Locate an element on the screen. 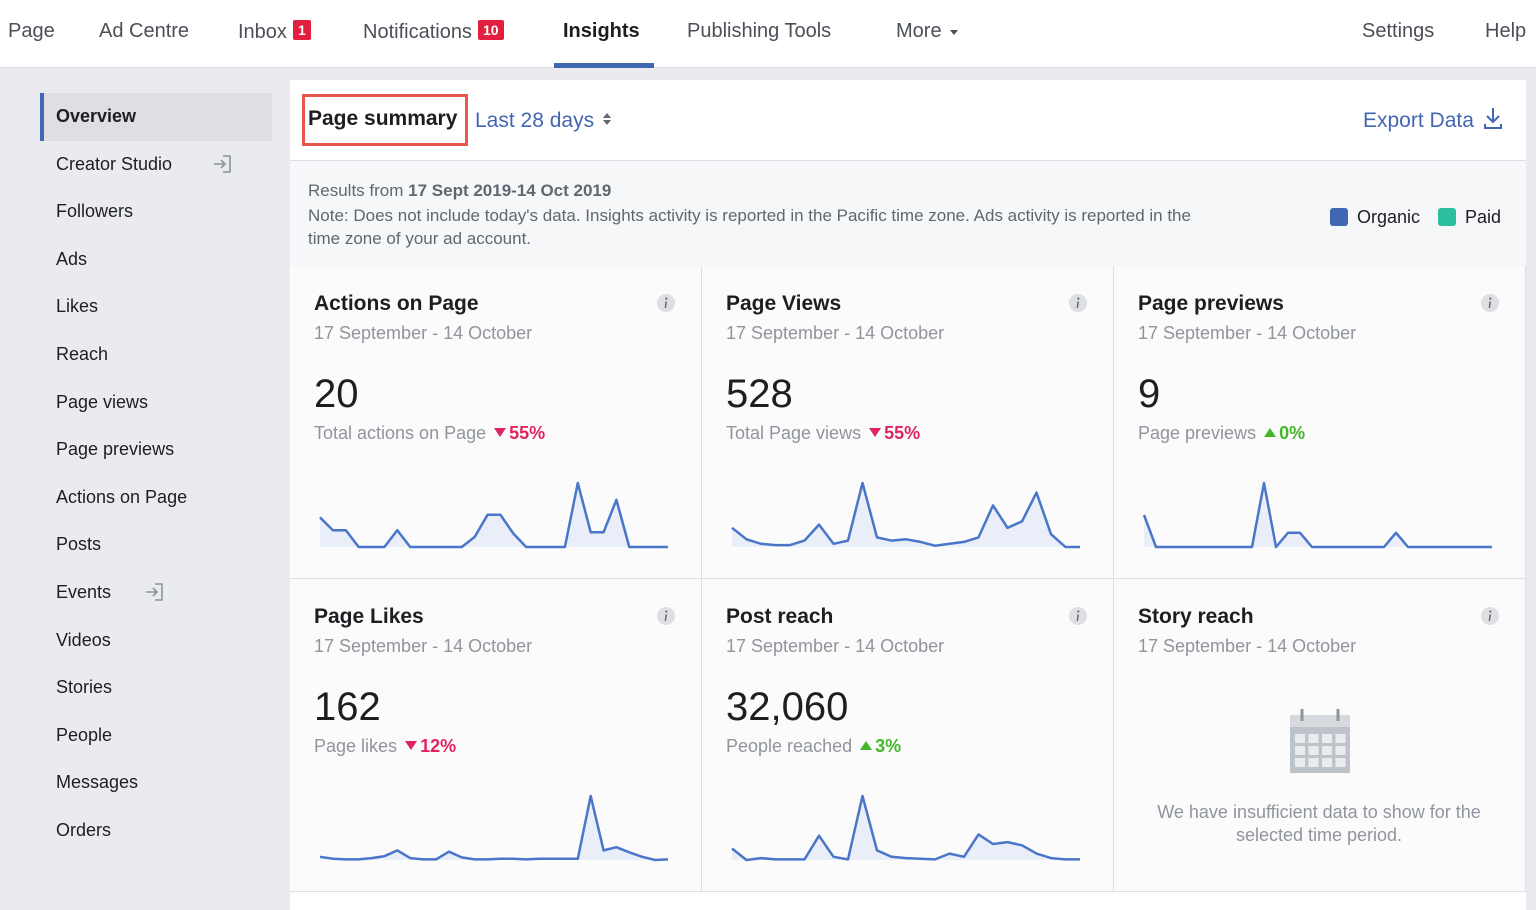 This screenshot has width=1536, height=910. card-caption-row: People reached 3% is located at coordinates (813, 746).